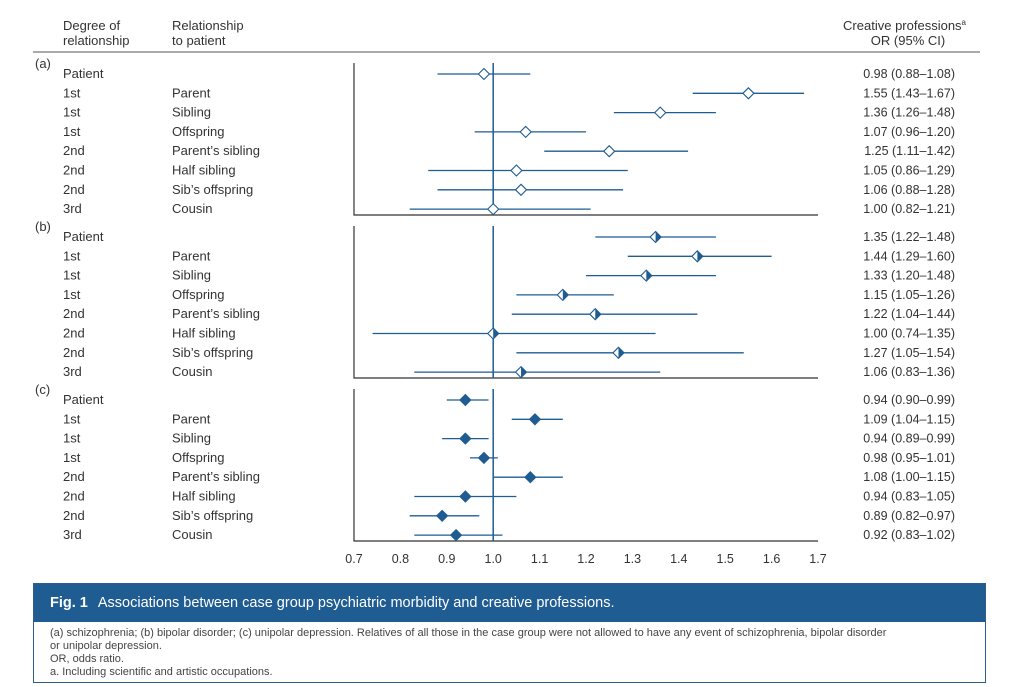  Describe the element at coordinates (509, 131) in the screenshot. I see `forest-row: 1st Offspring 1.07 (0.96–1.20)` at that location.